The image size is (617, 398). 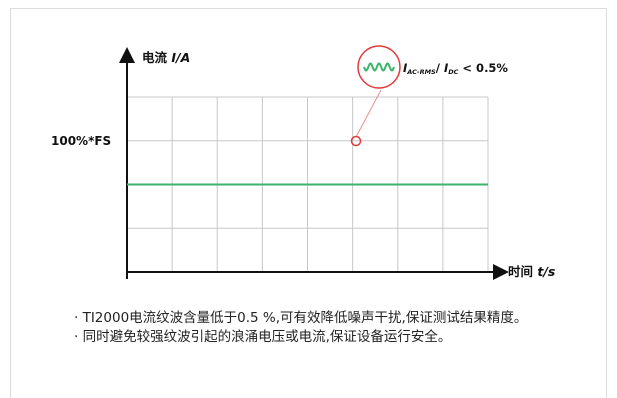 I want to click on callout-leader, so click(x=368, y=113).